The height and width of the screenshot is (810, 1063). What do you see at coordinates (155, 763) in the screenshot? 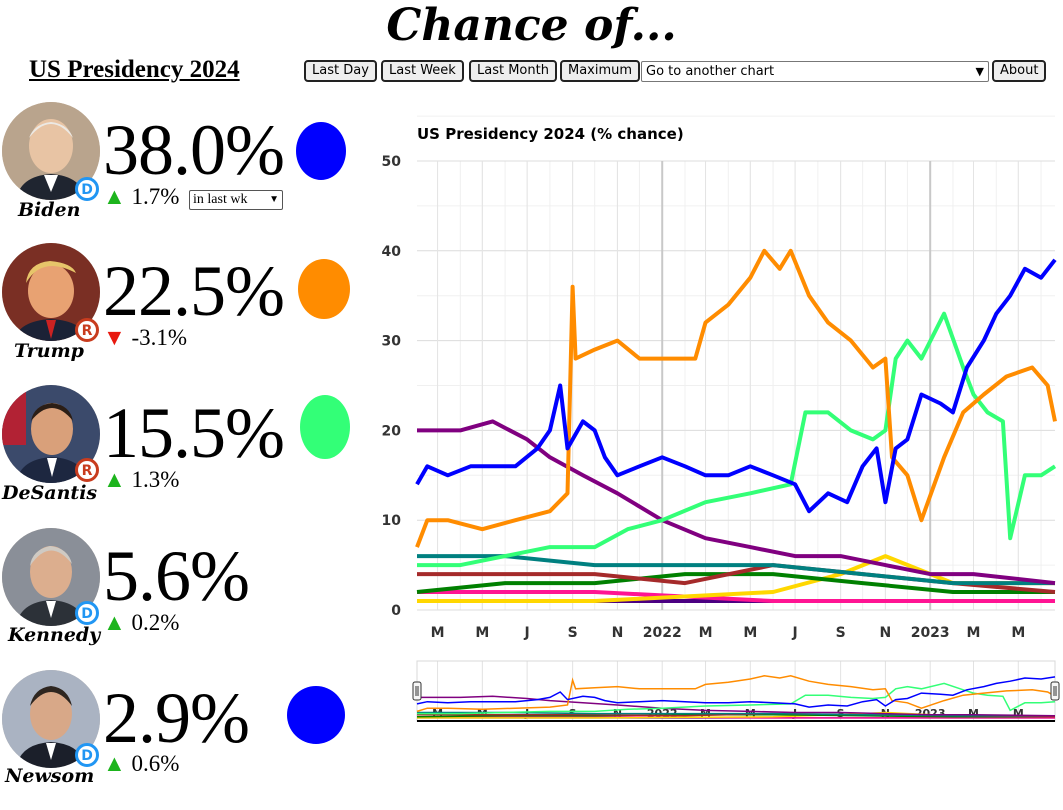
I see `change-value: 0.6%` at bounding box center [155, 763].